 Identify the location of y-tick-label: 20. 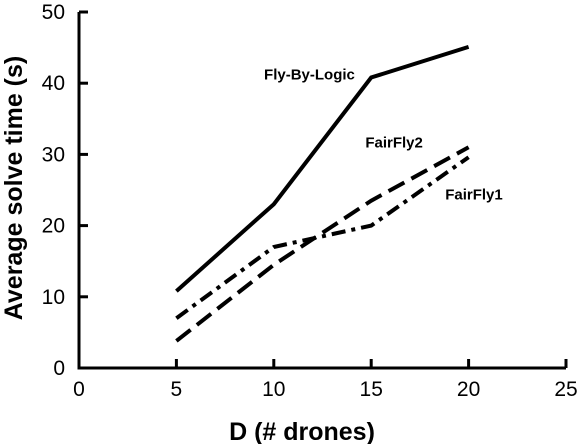
(53, 226).